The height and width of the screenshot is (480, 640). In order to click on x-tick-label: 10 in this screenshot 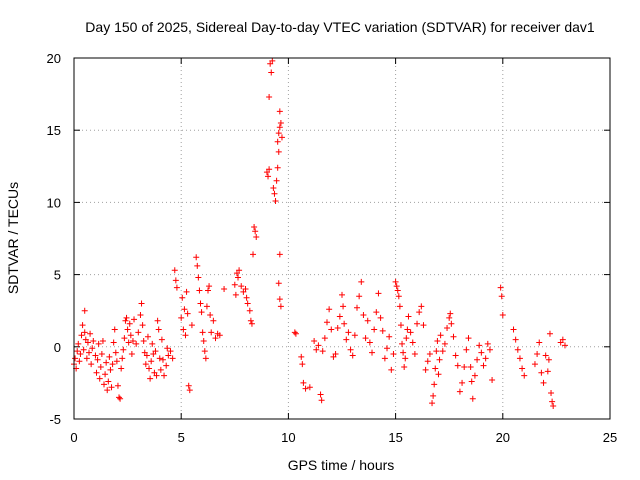, I will do `click(288, 437)`.